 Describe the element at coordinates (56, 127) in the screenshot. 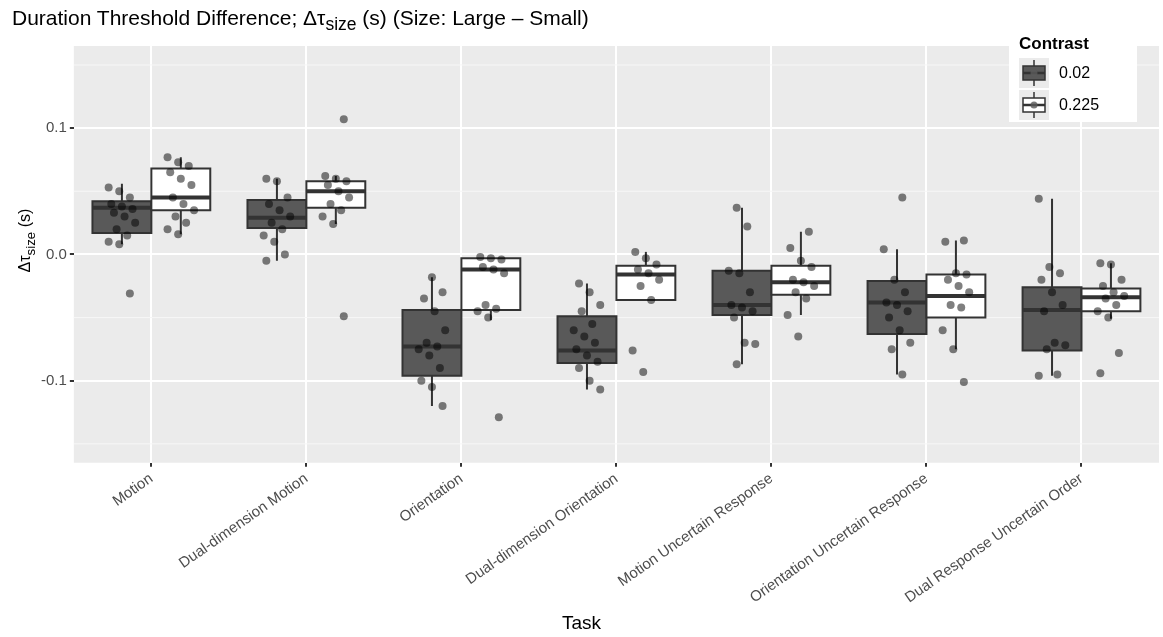

I see `y-tick-label: 0.1` at that location.